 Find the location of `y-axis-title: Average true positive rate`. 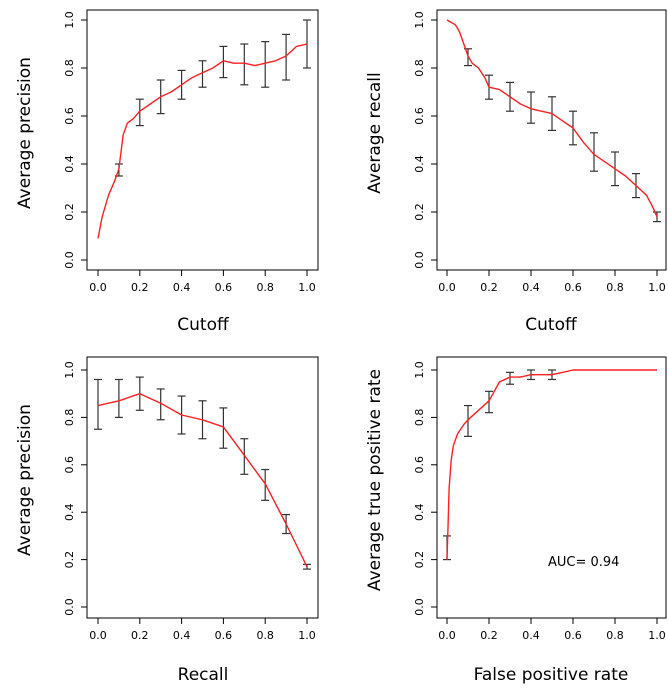

y-axis-title: Average true positive rate is located at coordinates (375, 480).